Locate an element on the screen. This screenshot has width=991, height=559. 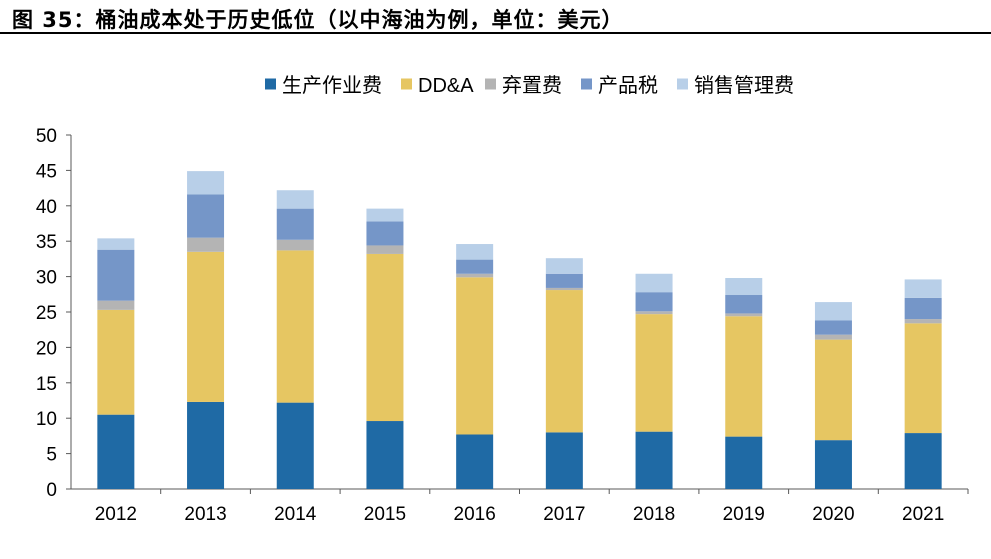
x-tick-label: 2015 is located at coordinates (385, 514).